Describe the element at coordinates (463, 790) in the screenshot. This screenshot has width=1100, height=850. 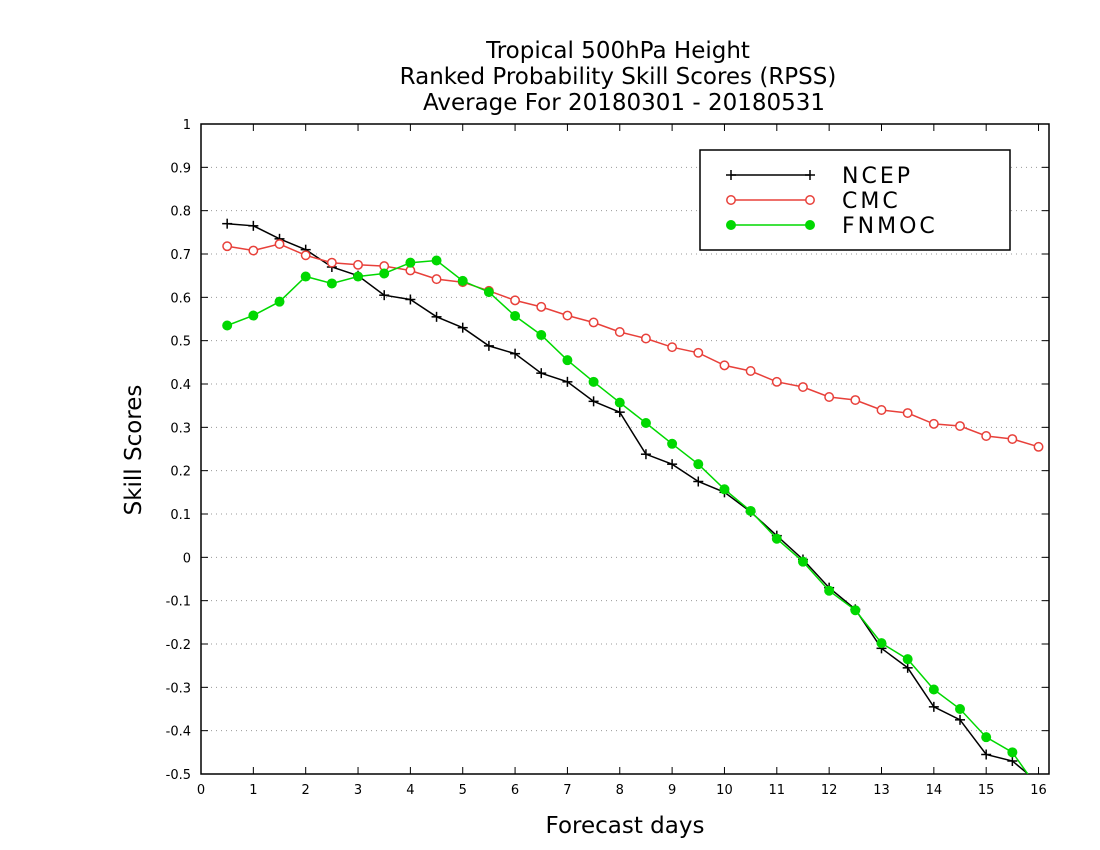
I see `x-tick-label: 5` at that location.